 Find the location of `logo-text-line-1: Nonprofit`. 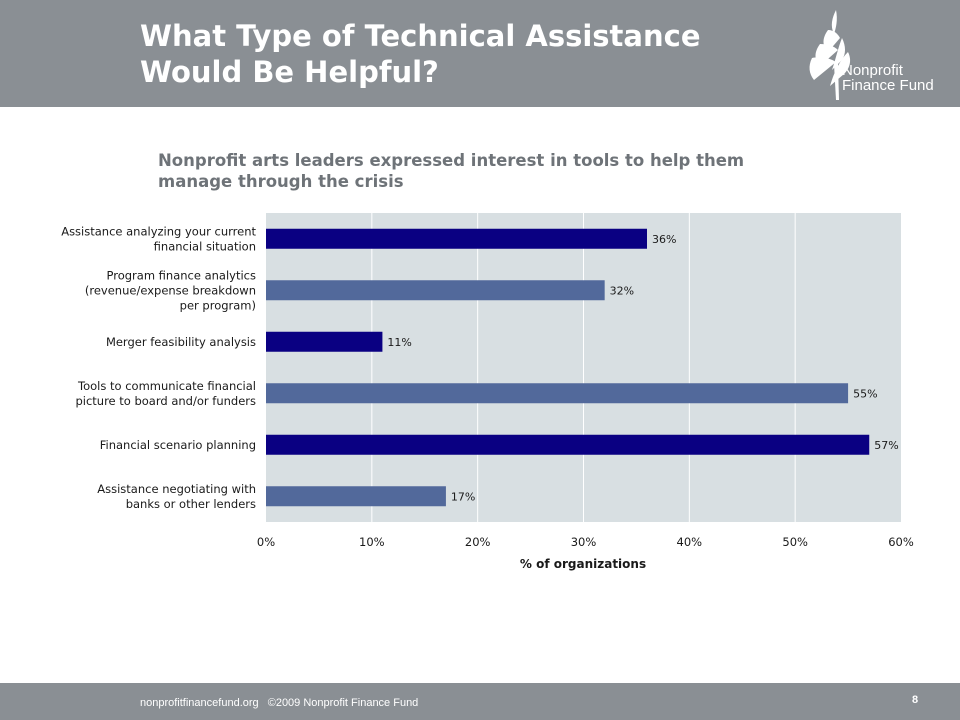

logo-text-line-1: Nonprofit is located at coordinates (872, 70).